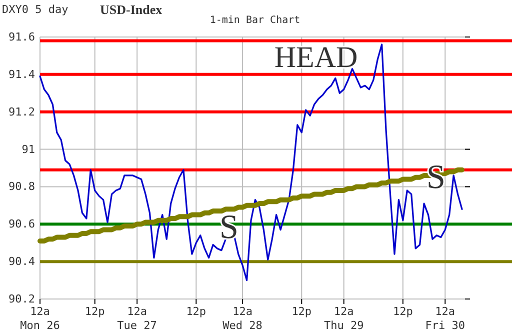 This screenshot has height=335, width=512. What do you see at coordinates (22, 261) in the screenshot?
I see `y-tick-label: 90.4` at bounding box center [22, 261].